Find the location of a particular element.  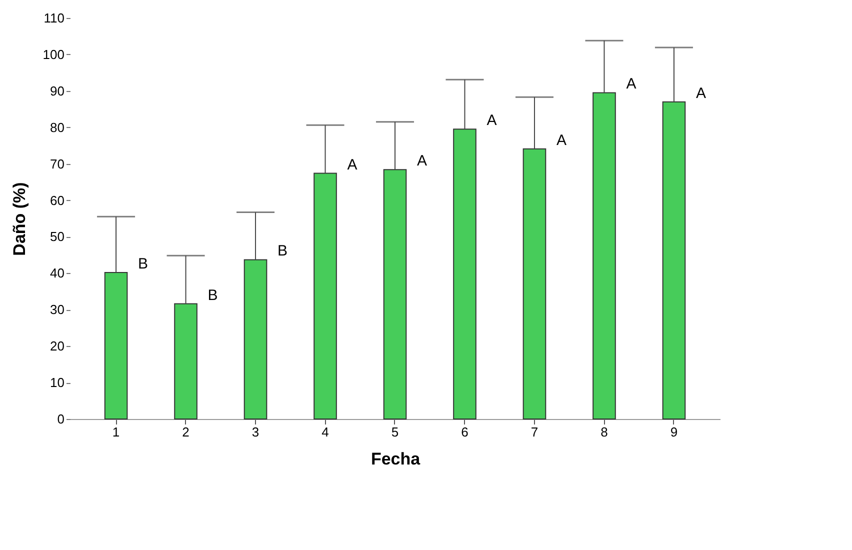

y-tick-label: 40 is located at coordinates (57, 273).